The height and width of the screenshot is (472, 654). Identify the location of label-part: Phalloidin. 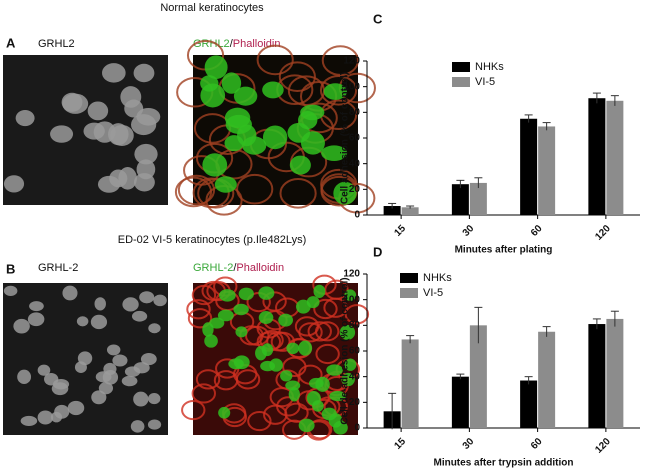
(257, 44).